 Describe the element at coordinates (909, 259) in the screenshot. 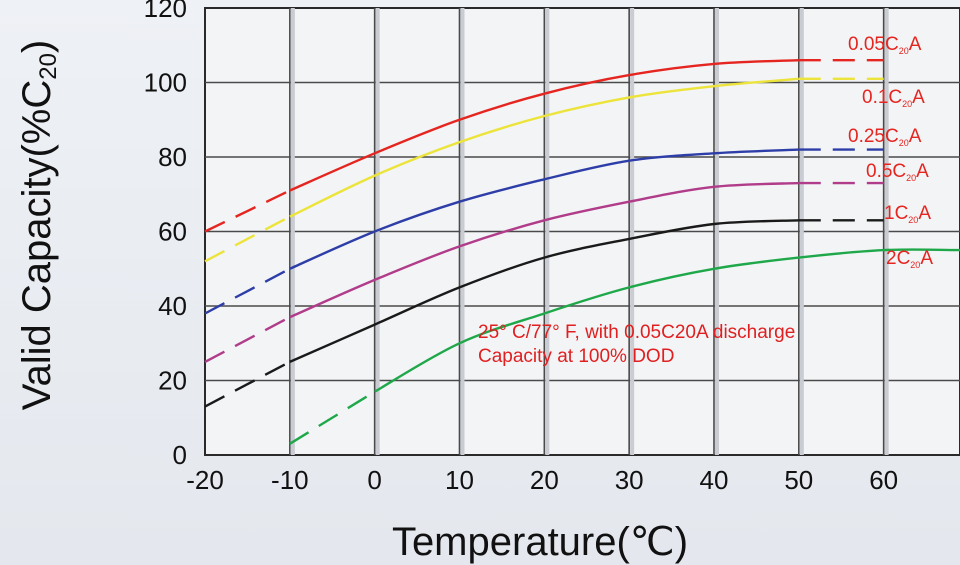

I see `series-label: 2C20A` at that location.